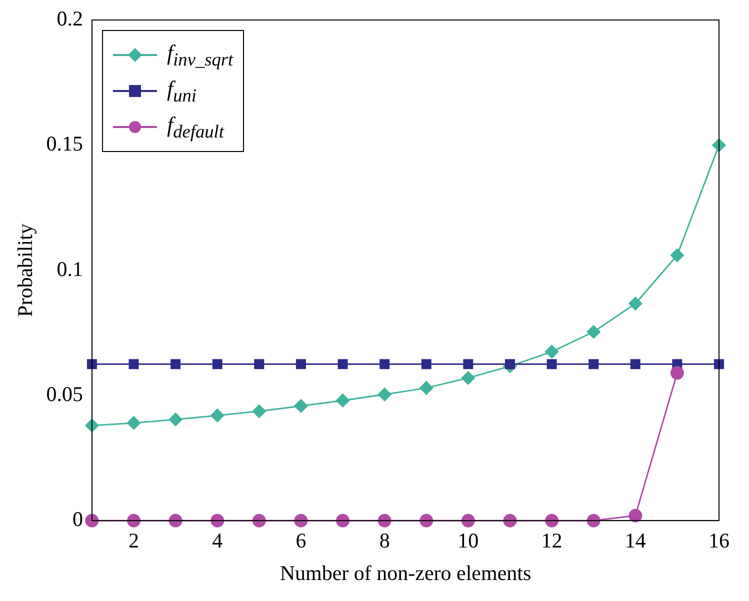 The height and width of the screenshot is (601, 749). Describe the element at coordinates (195, 127) in the screenshot. I see `legend-label: f$_{default}$` at that location.